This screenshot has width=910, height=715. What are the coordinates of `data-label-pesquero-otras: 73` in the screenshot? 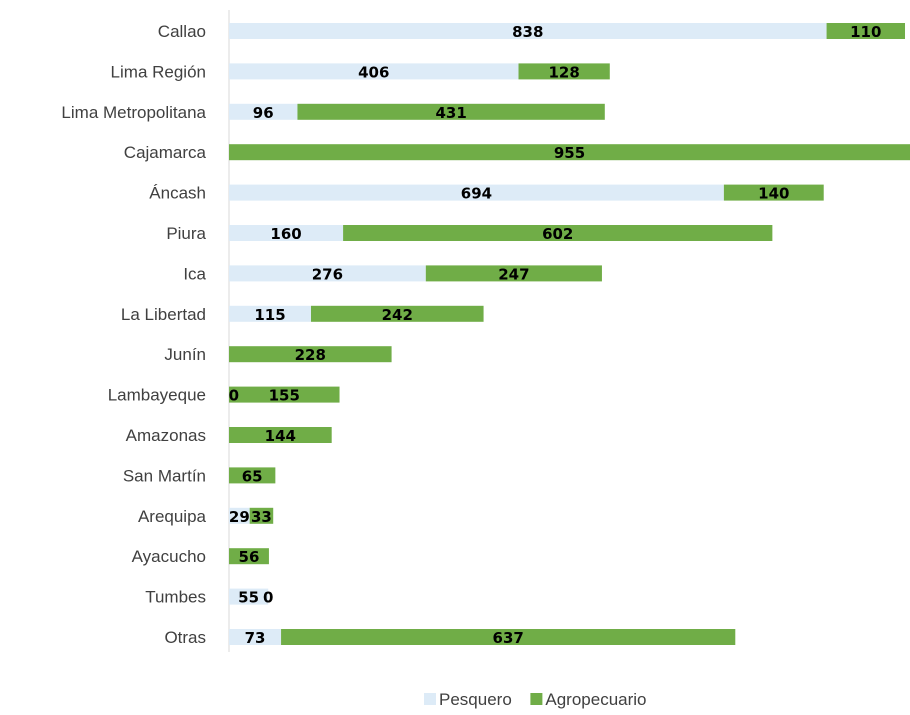 It's located at (255, 638).